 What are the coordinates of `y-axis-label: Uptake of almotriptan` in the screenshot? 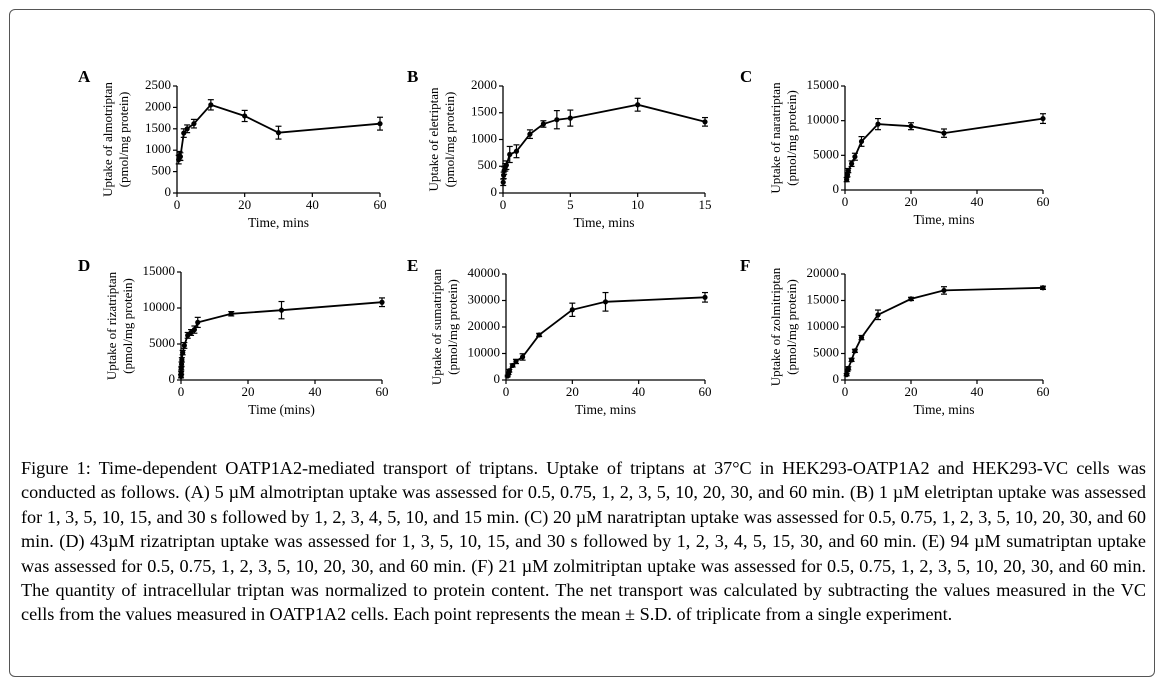 It's located at (107, 139).